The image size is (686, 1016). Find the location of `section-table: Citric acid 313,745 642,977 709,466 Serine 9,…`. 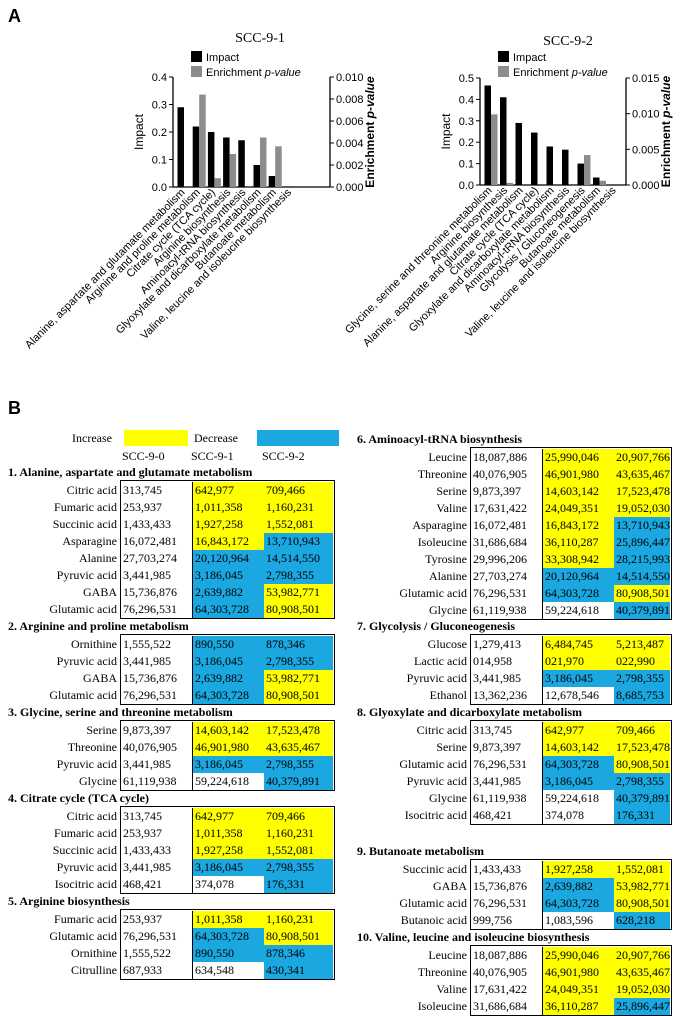

section-table: Citric acid 313,745 642,977 709,466 Serine 9,… is located at coordinates (535, 772).